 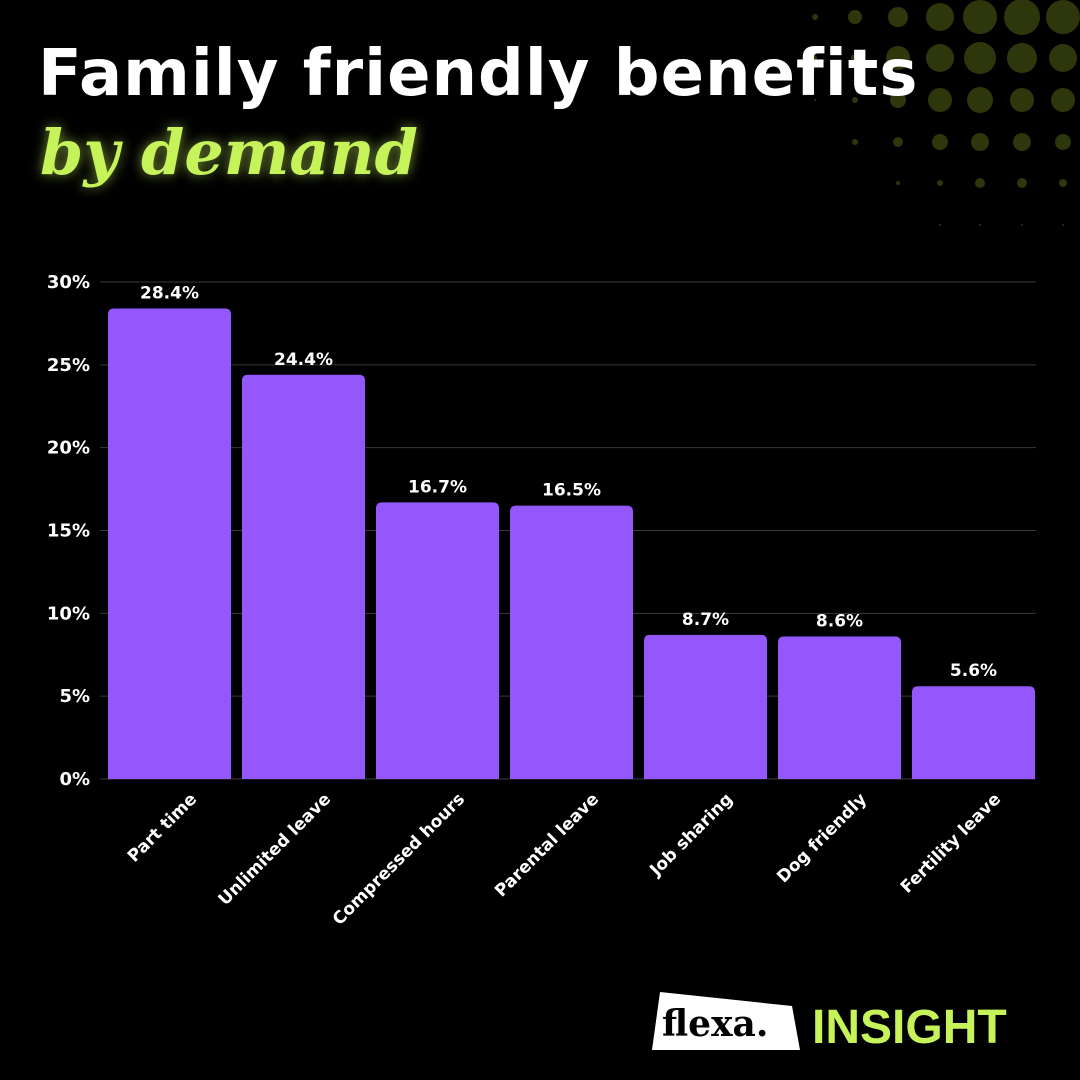 What do you see at coordinates (839, 622) in the screenshot?
I see `value-label: 8.6%` at bounding box center [839, 622].